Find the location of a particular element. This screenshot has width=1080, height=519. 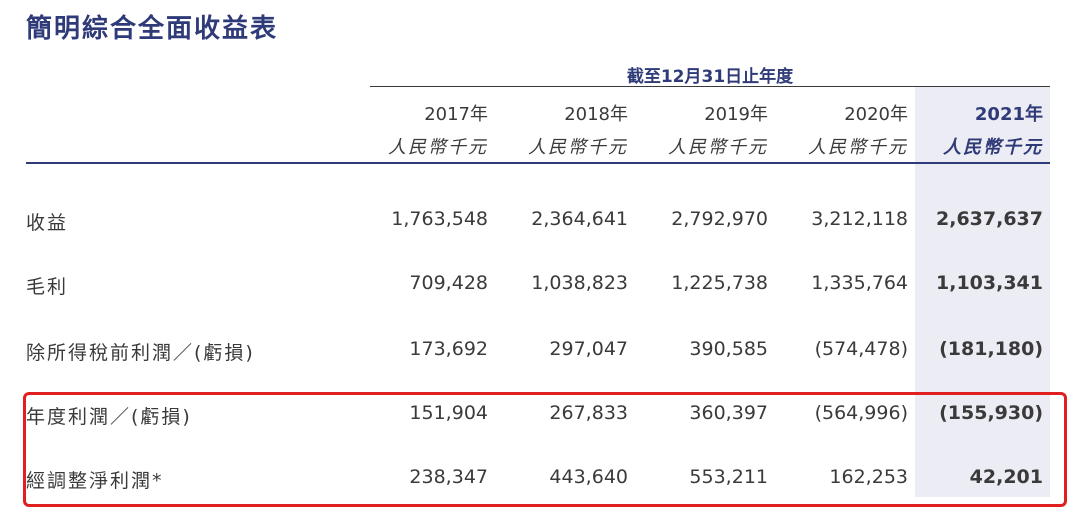

cell-profit-before-tax-2017: 173,692 is located at coordinates (448, 349).